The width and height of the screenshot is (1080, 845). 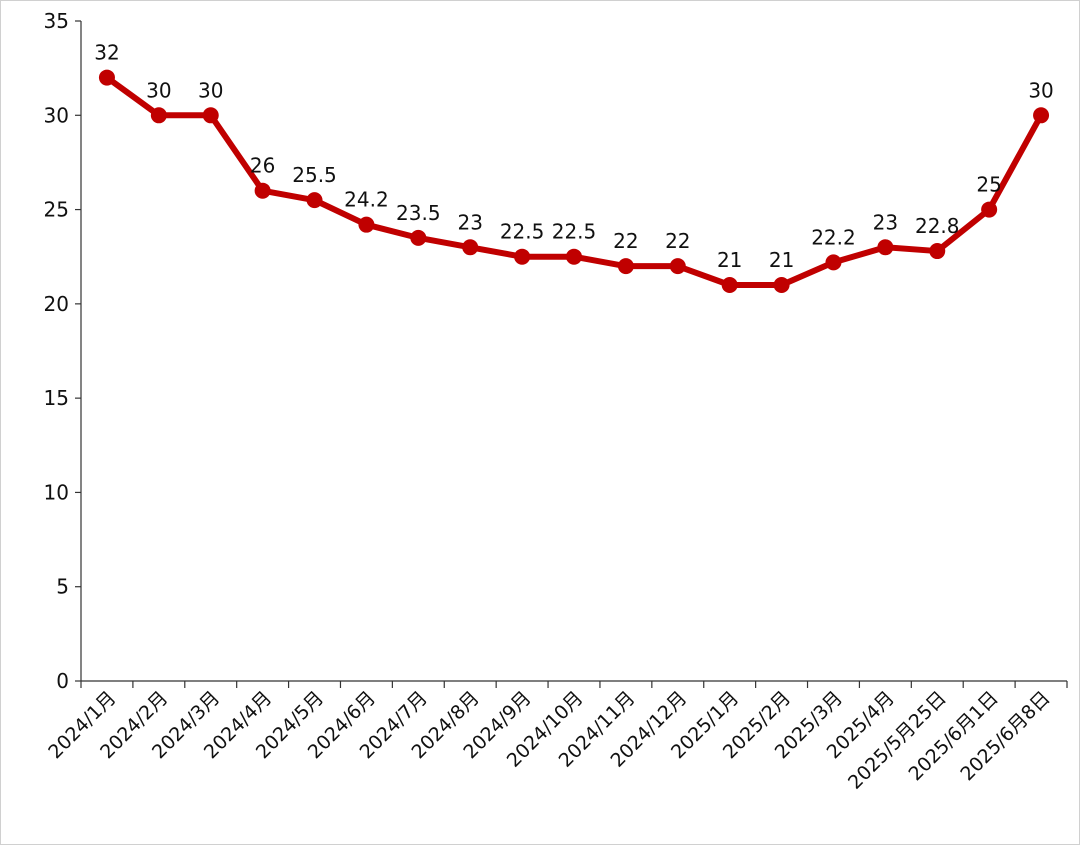 I want to click on data-label: 32, so click(x=106, y=53).